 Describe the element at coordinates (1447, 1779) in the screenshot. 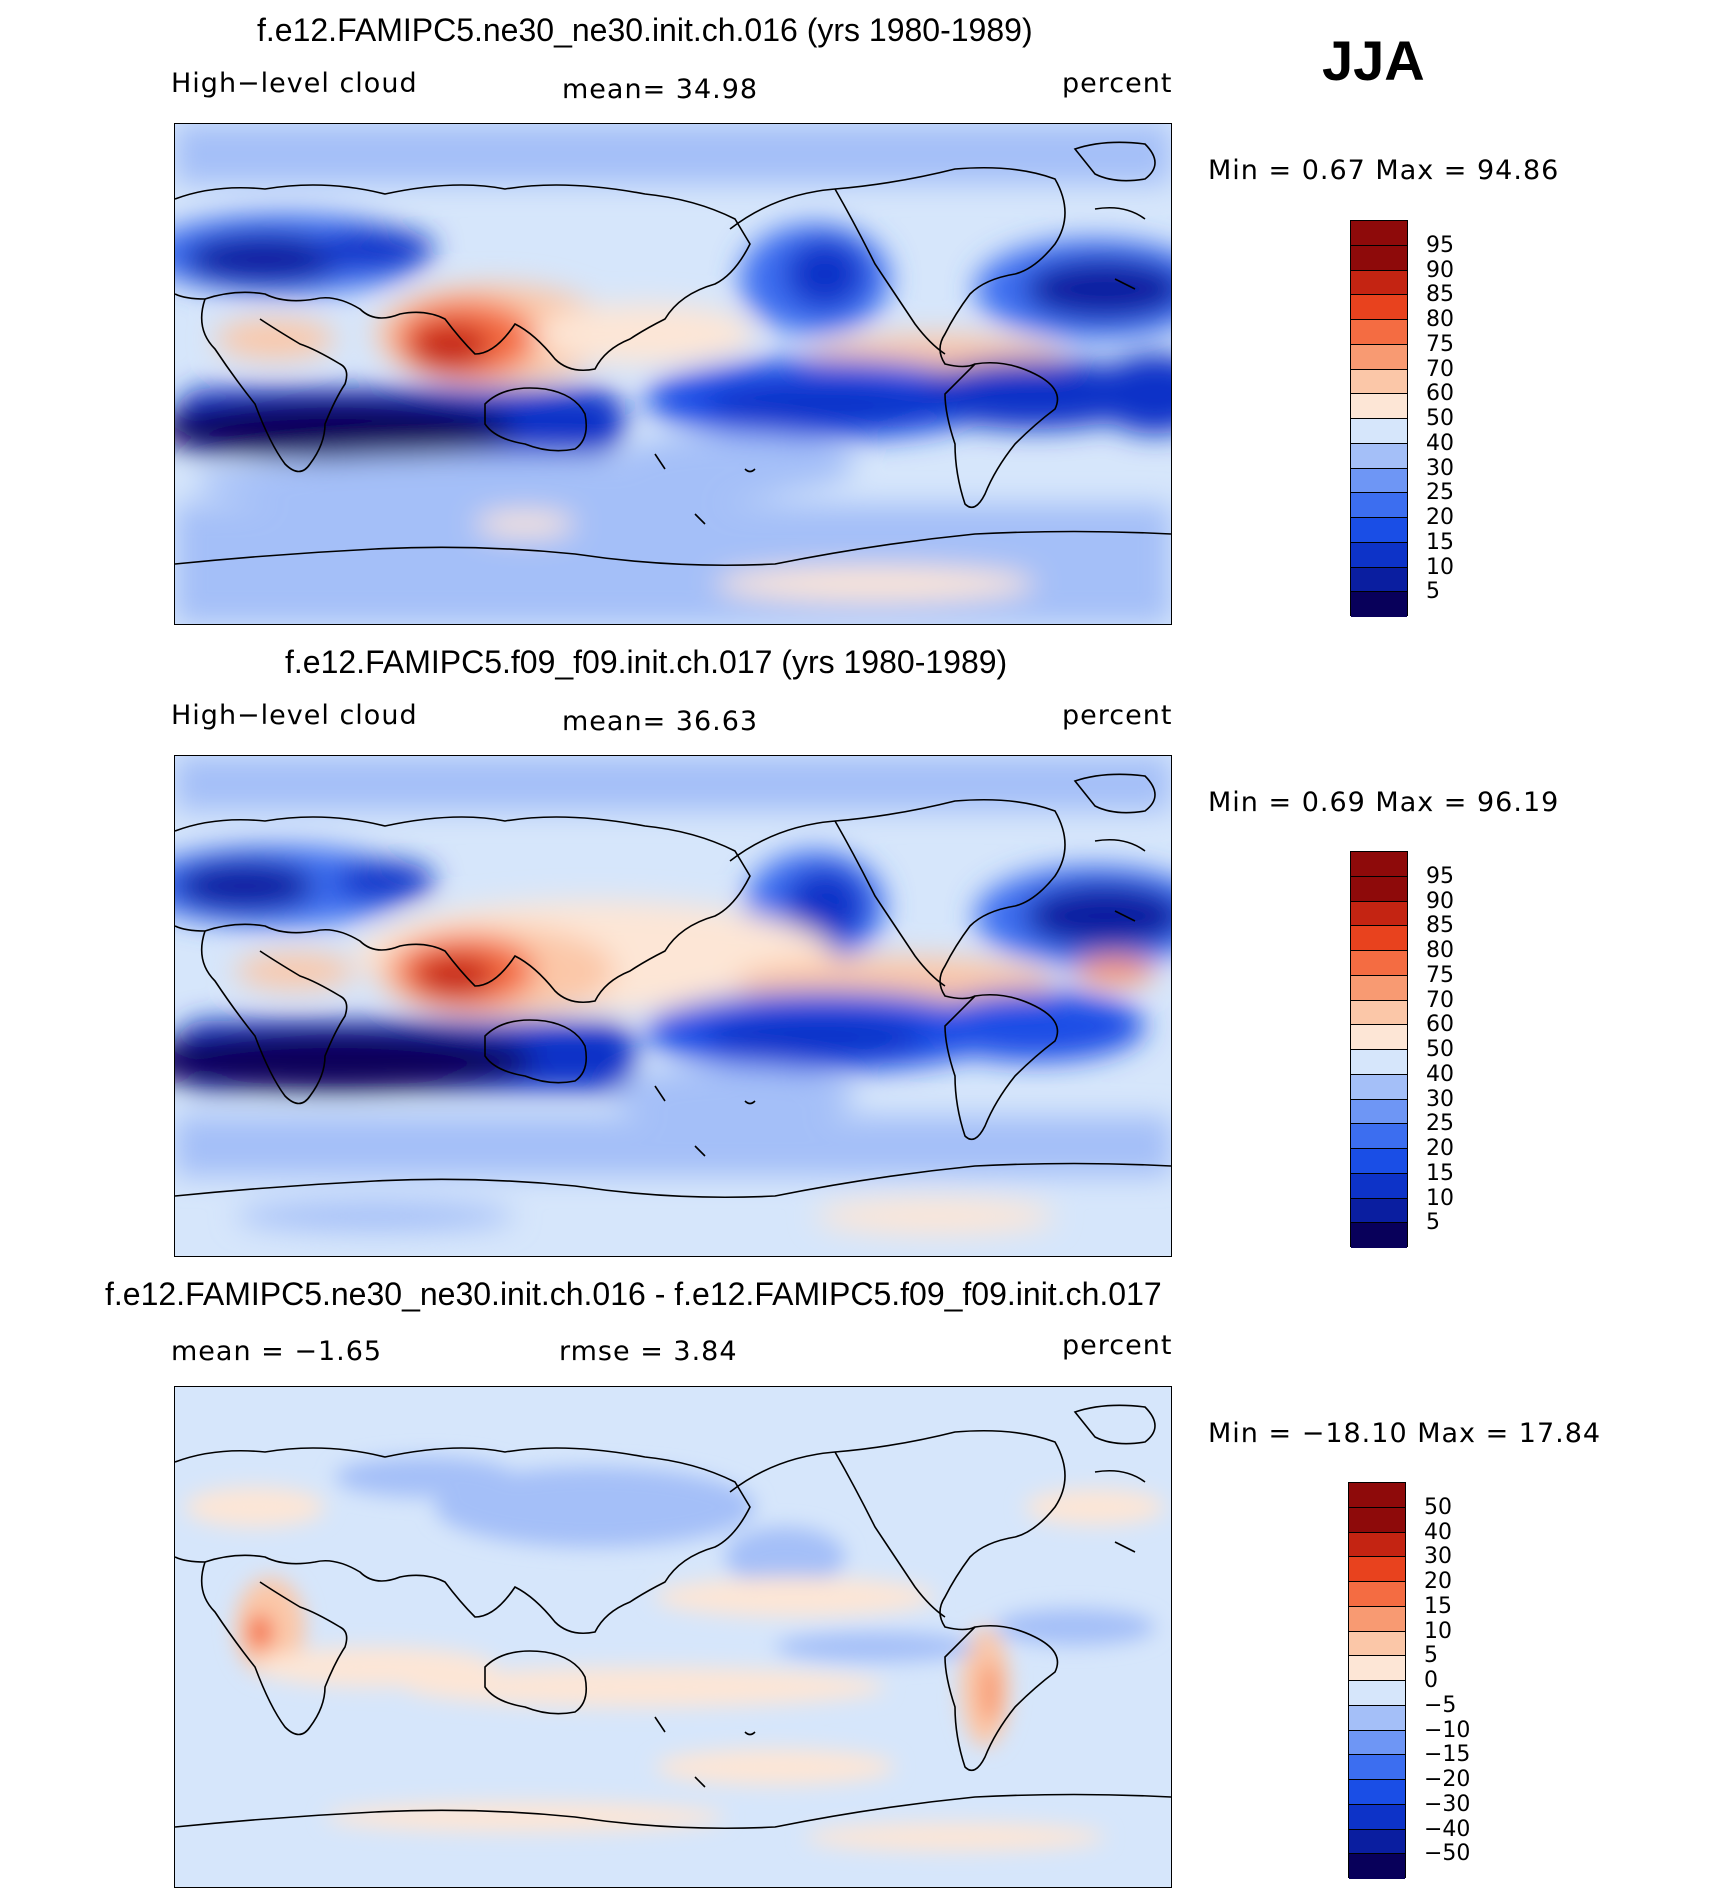

I see `colorbar-tick-label: −20` at that location.